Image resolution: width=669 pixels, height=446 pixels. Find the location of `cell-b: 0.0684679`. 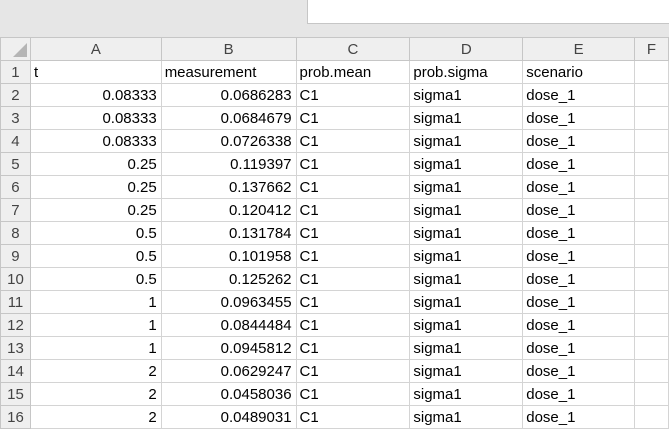

cell-b: 0.0684679 is located at coordinates (228, 118).